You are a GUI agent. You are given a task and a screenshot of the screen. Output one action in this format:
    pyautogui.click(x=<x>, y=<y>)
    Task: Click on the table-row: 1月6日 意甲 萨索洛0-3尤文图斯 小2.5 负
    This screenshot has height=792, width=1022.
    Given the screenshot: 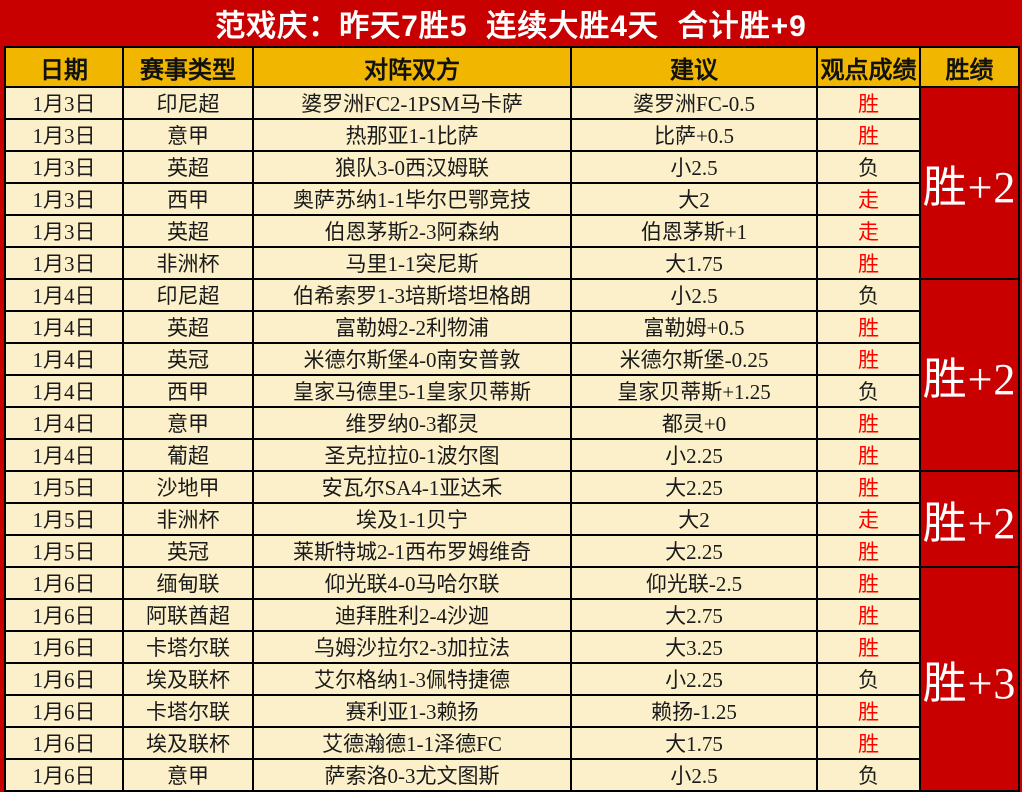 What is the action you would take?
    pyautogui.click(x=511, y=775)
    